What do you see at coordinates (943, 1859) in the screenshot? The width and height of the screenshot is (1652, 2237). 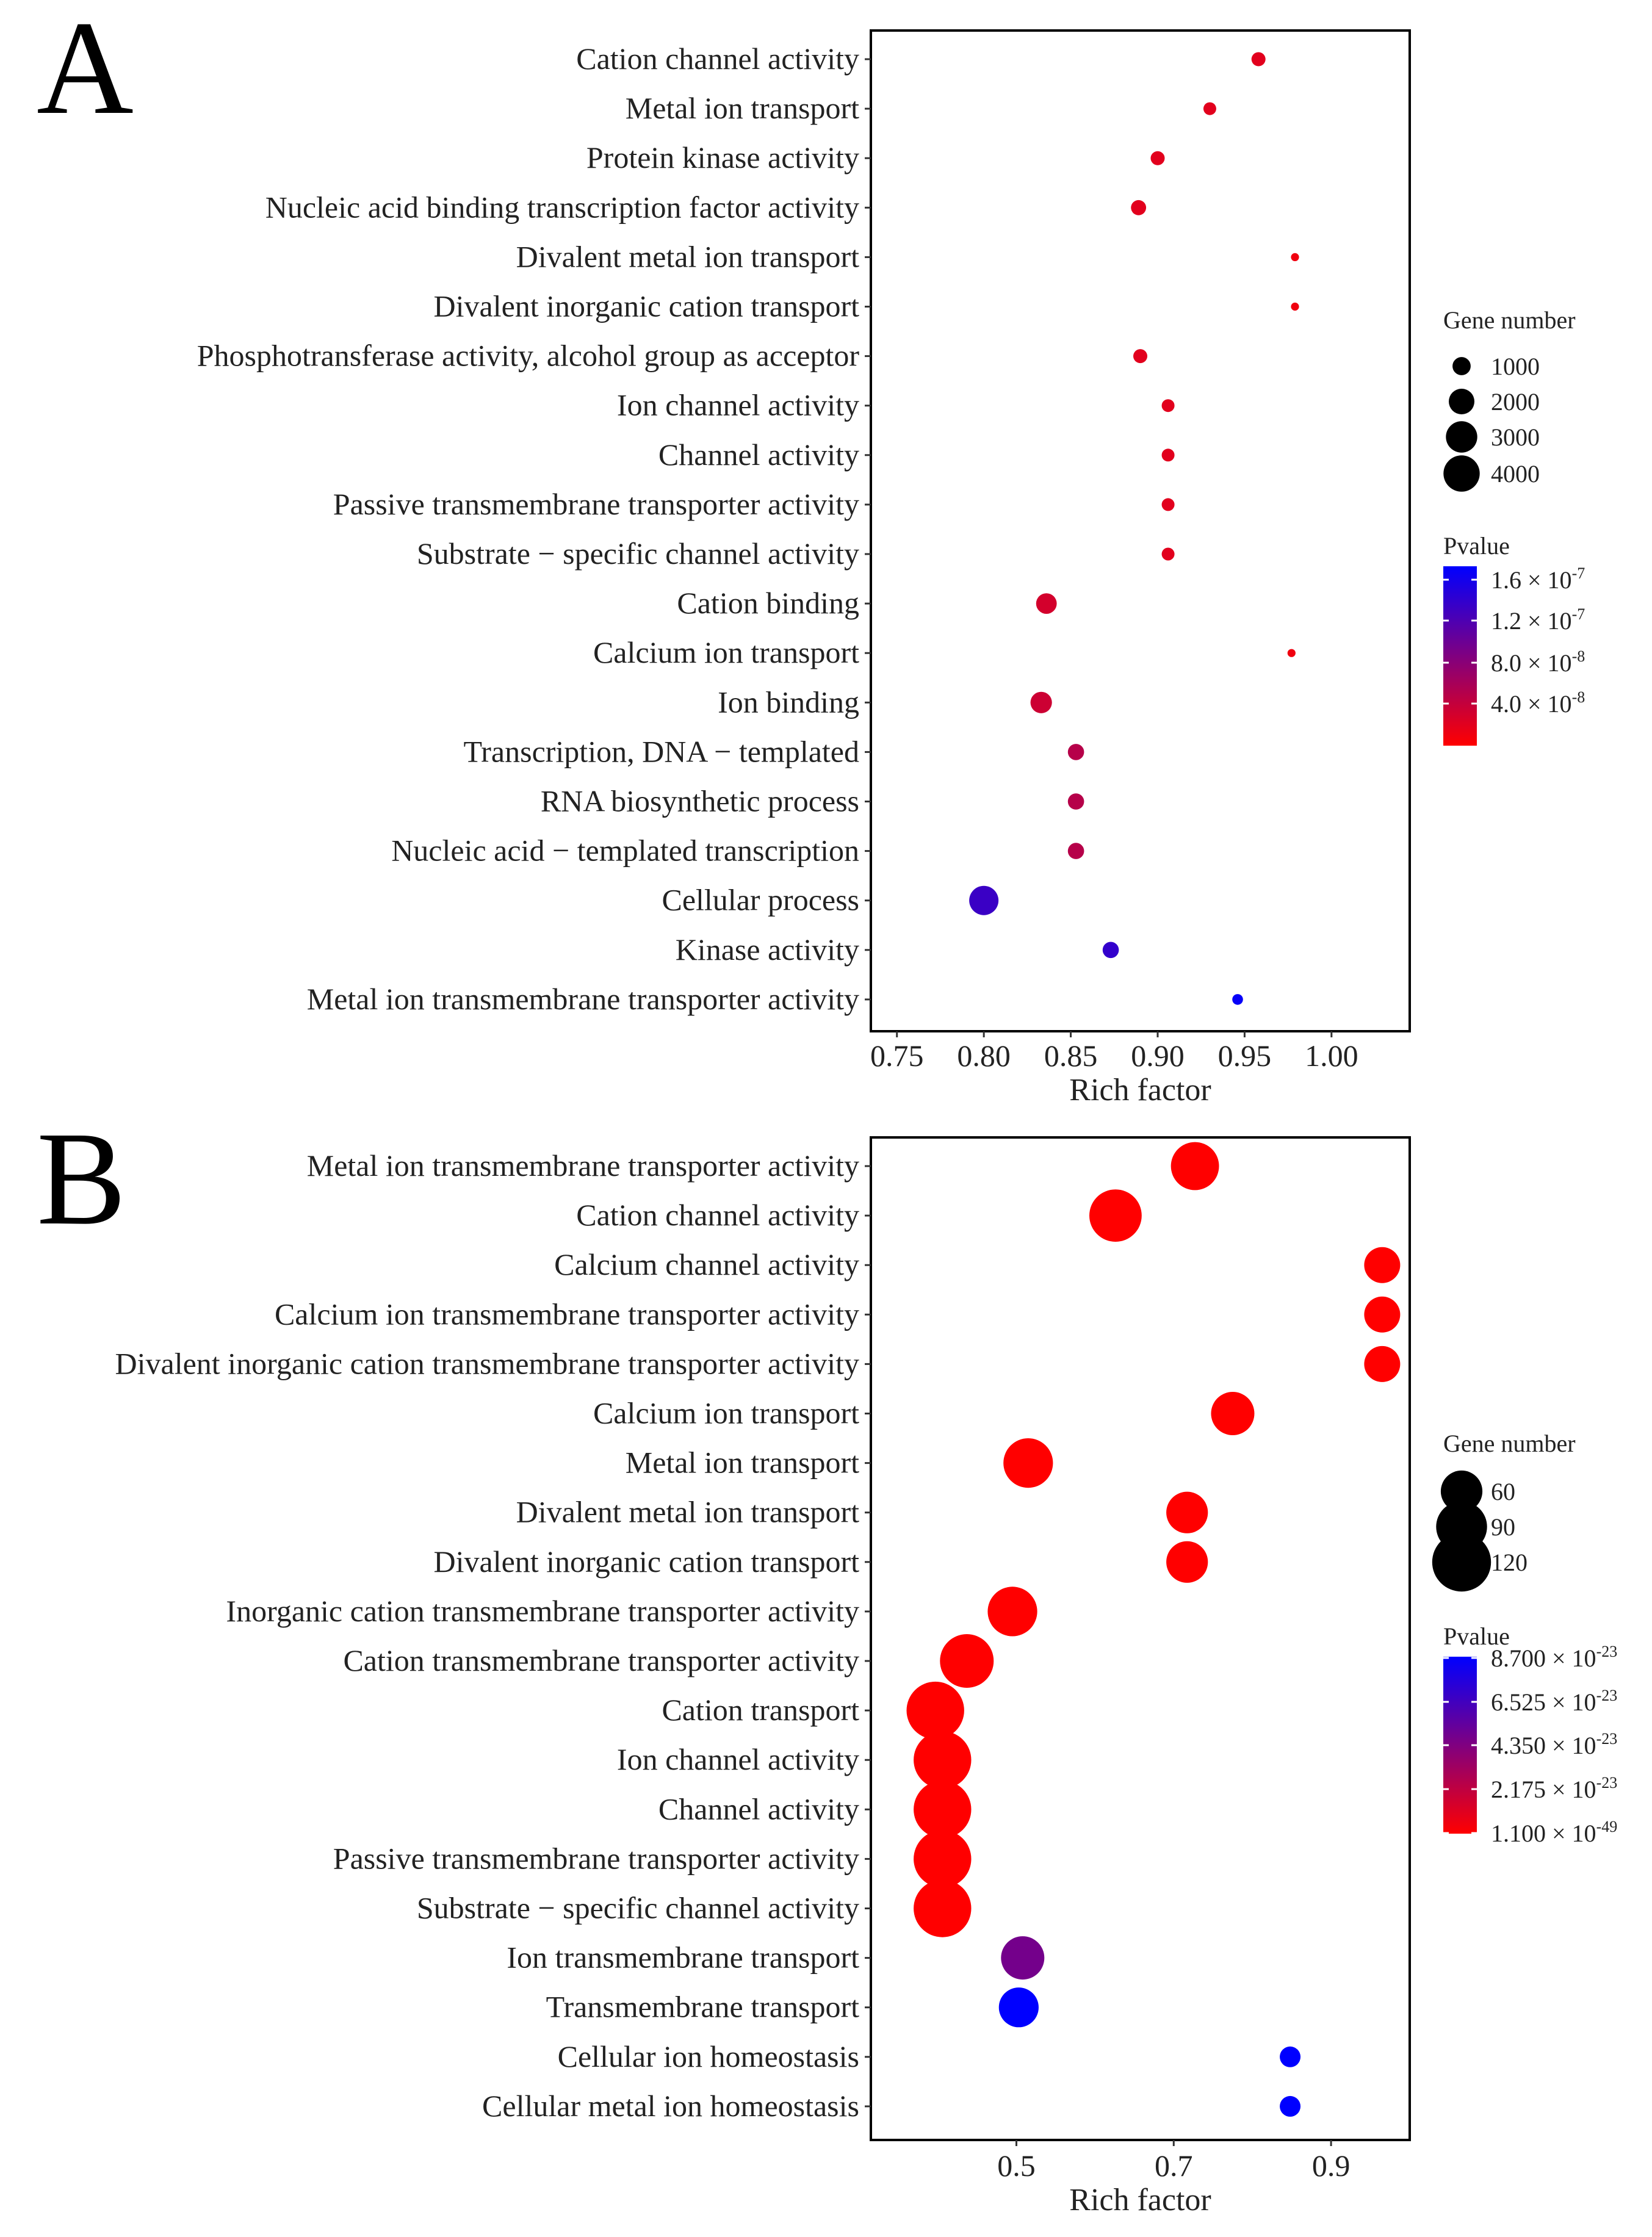 I see `point-passive-transmembrane-transporter-activity` at bounding box center [943, 1859].